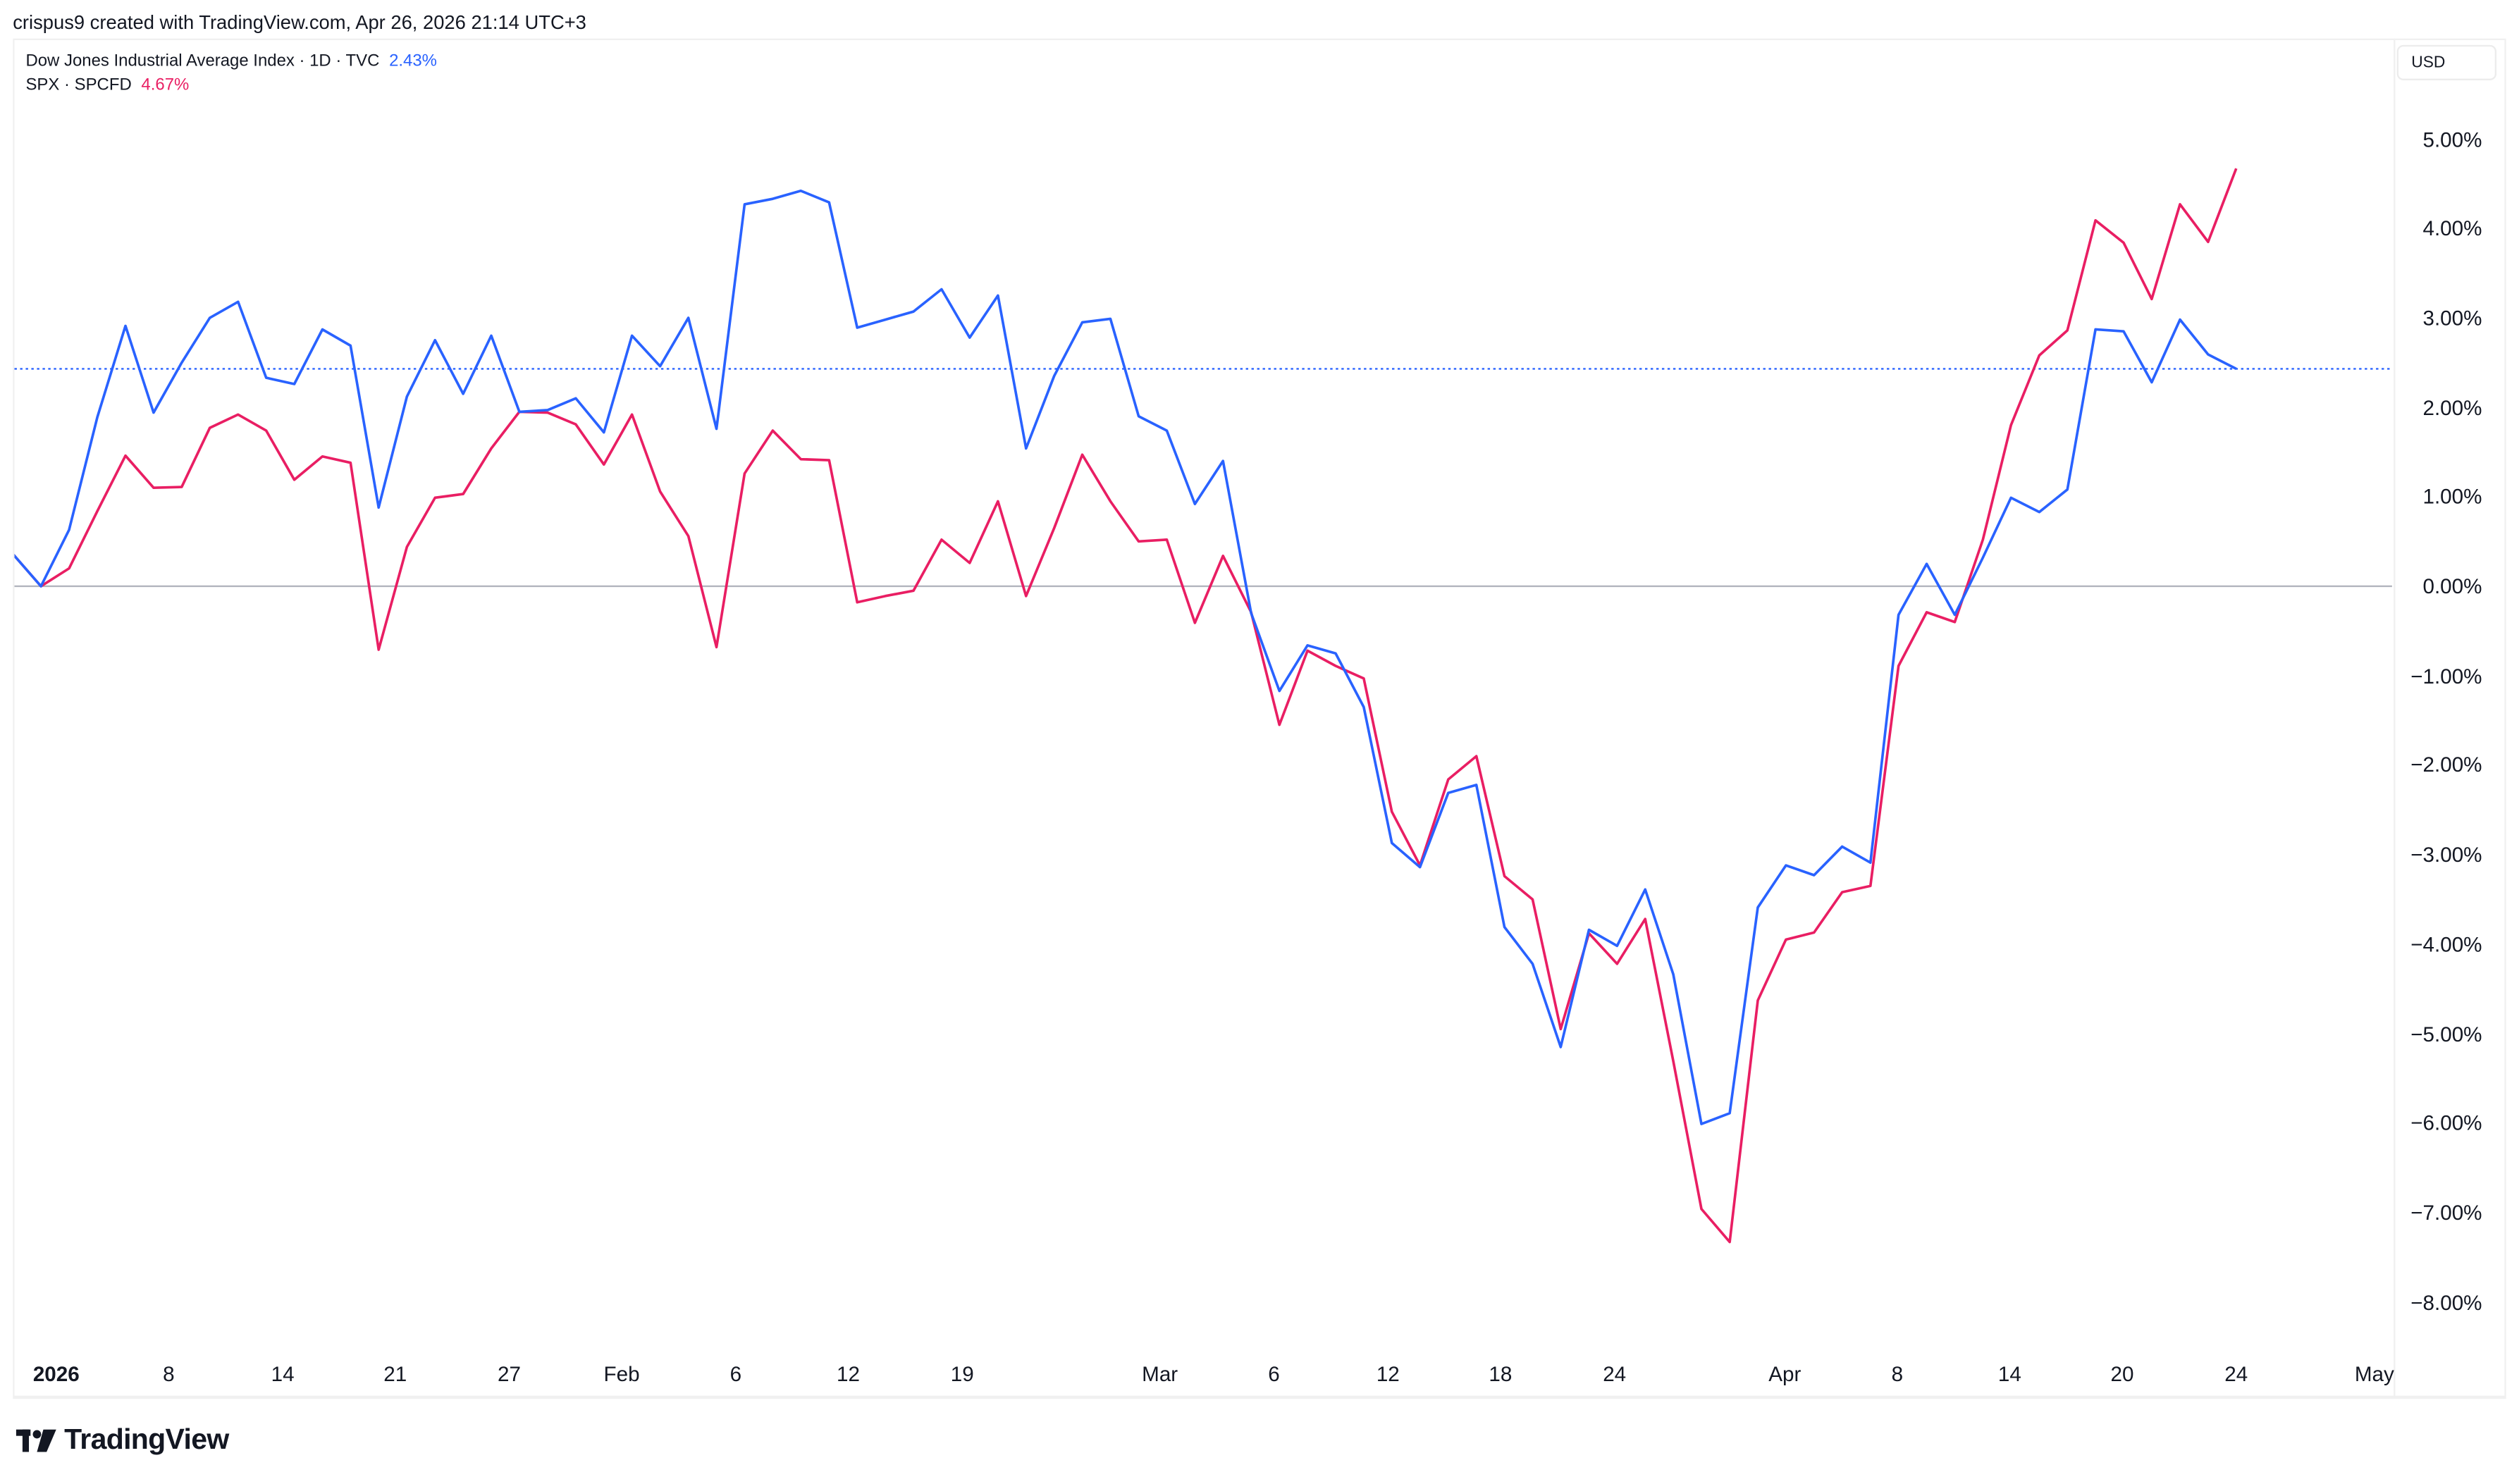 Image resolution: width=2519 pixels, height=1484 pixels. I want to click on tradingview-logo-icon, so click(36, 1440).